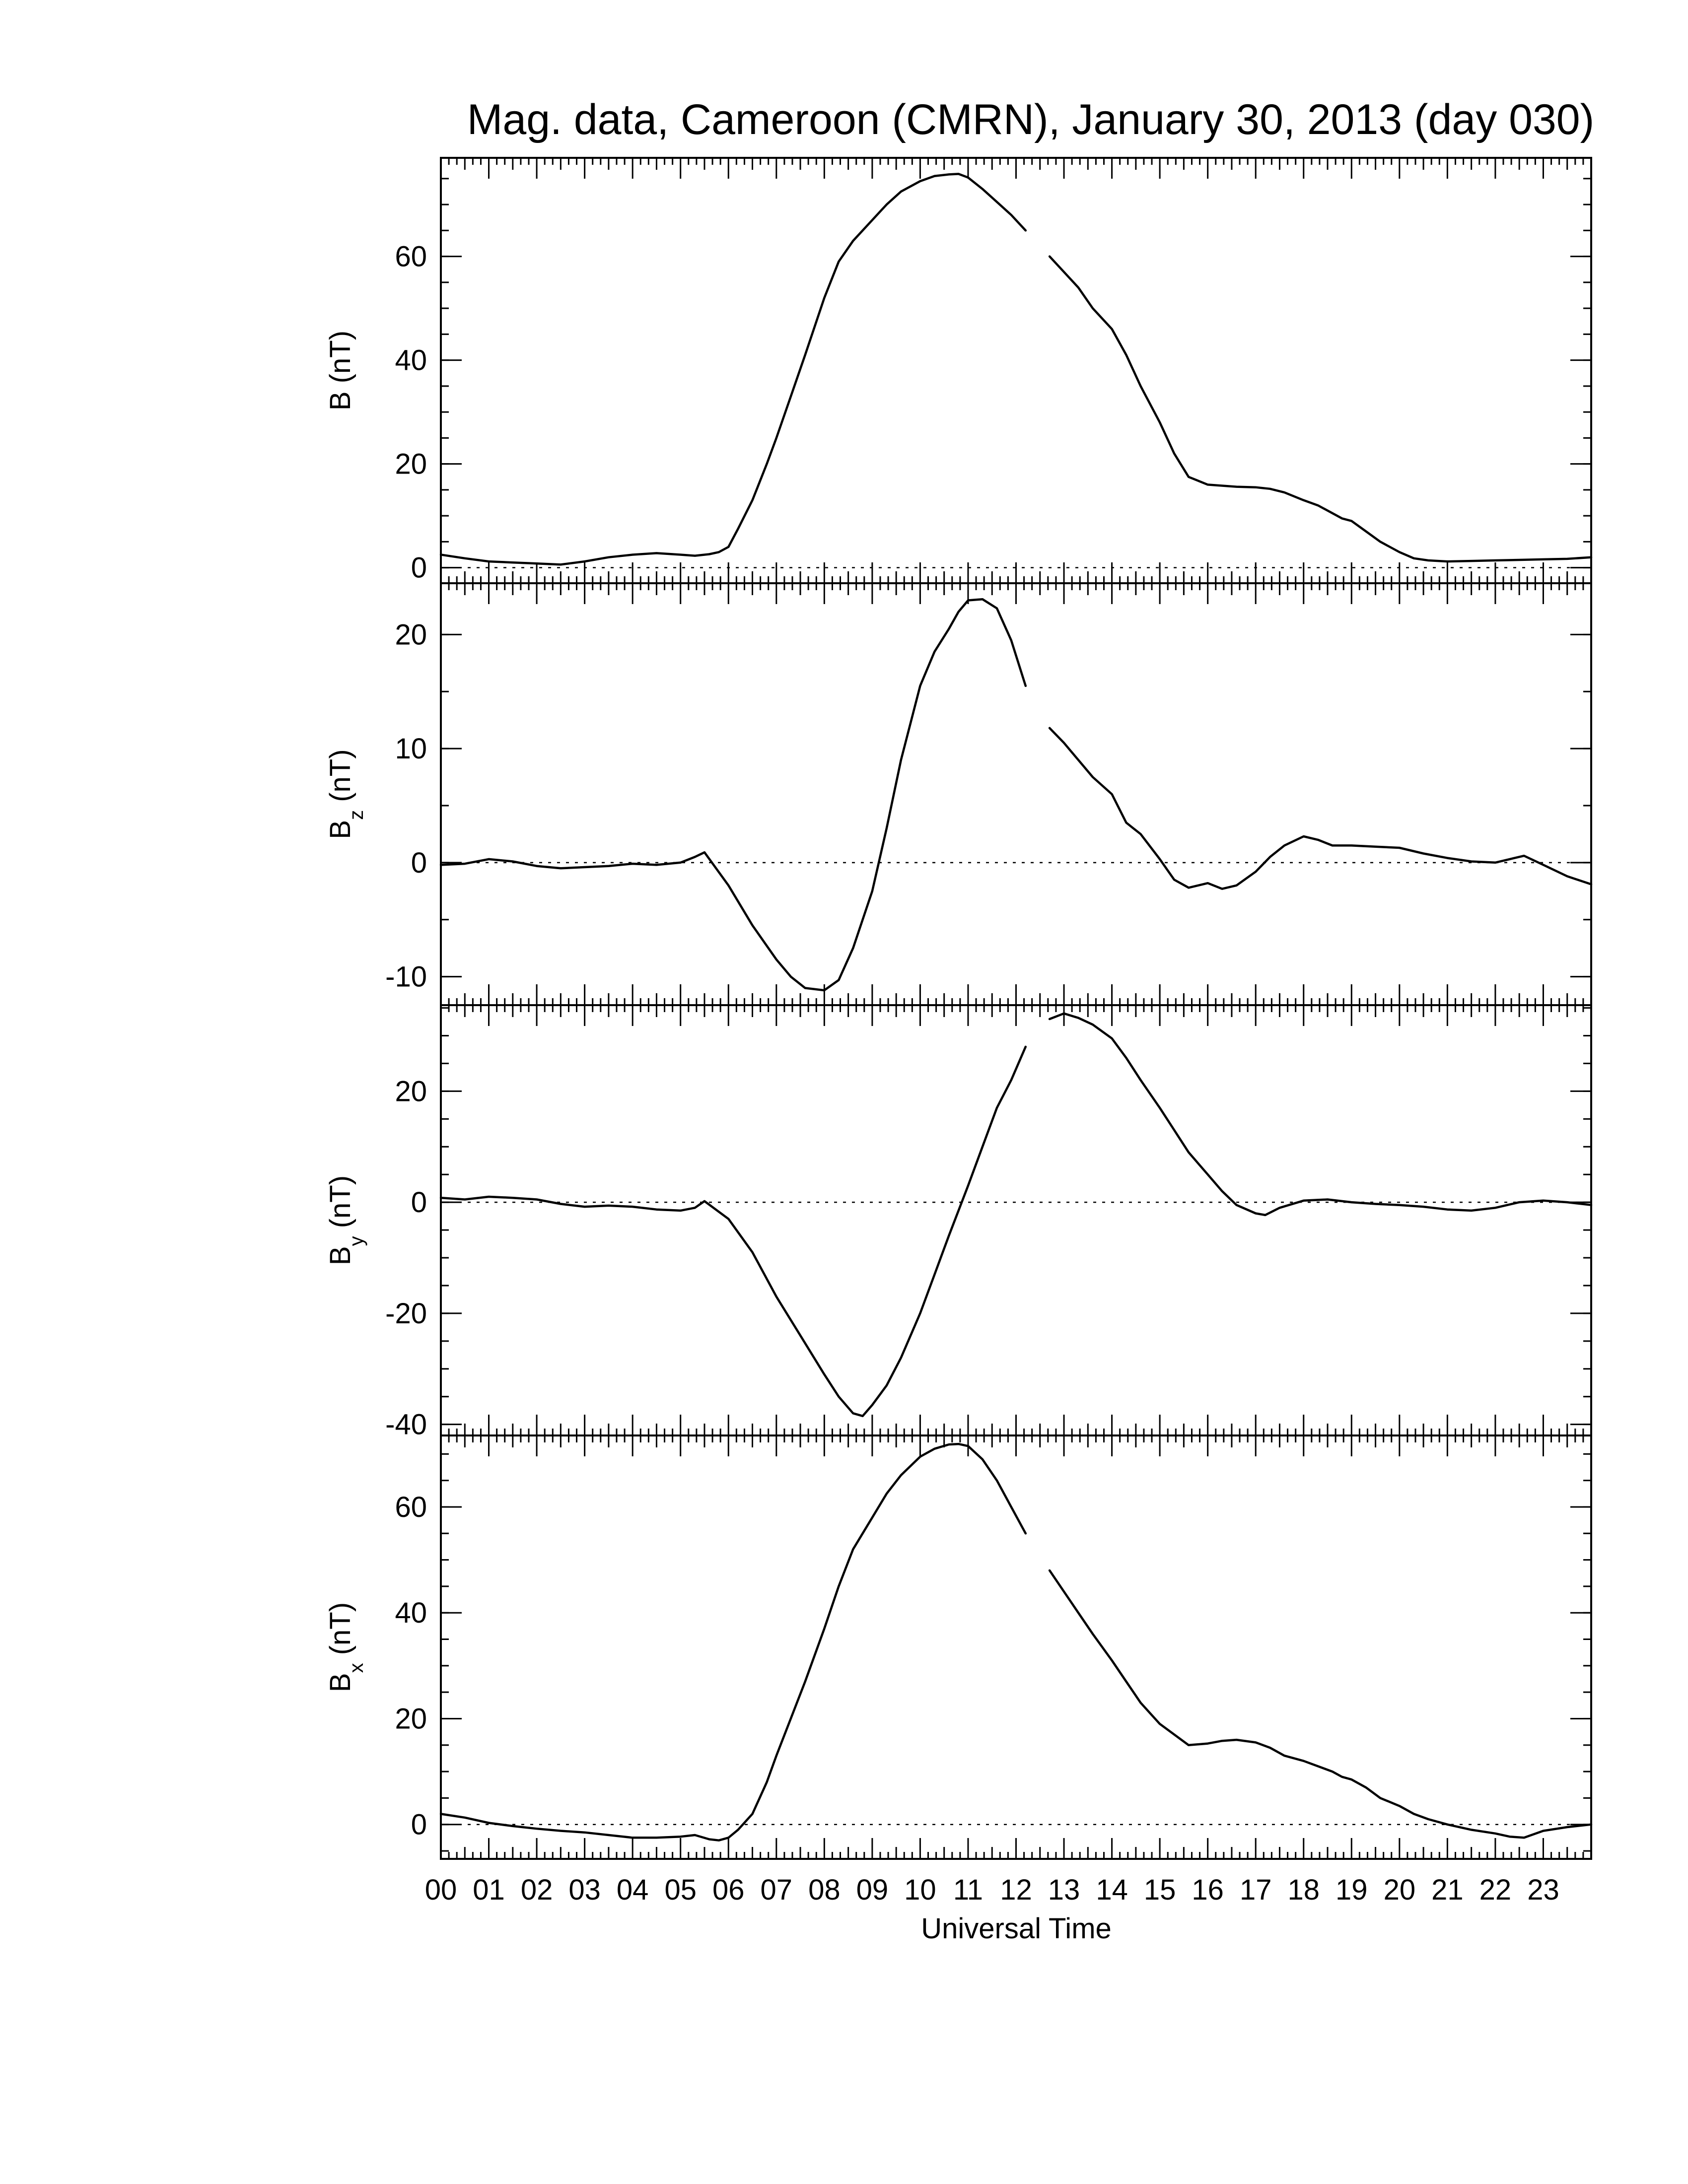 The height and width of the screenshot is (2184, 1688). What do you see at coordinates (680, 1890) in the screenshot?
I see `x-tick-label: 05` at bounding box center [680, 1890].